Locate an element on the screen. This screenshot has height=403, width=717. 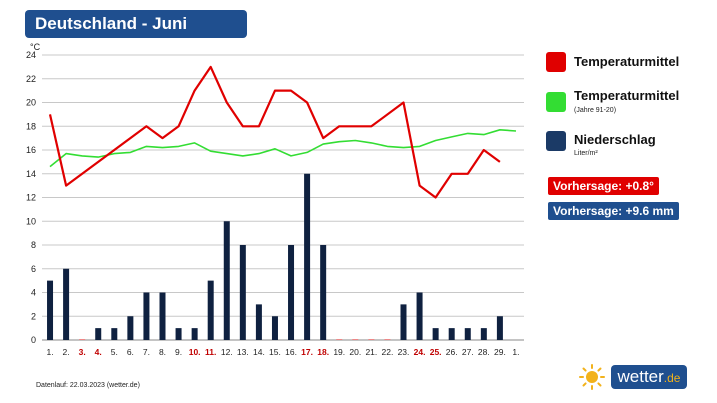
x-tick-label: 10. is located at coordinates (195, 352).